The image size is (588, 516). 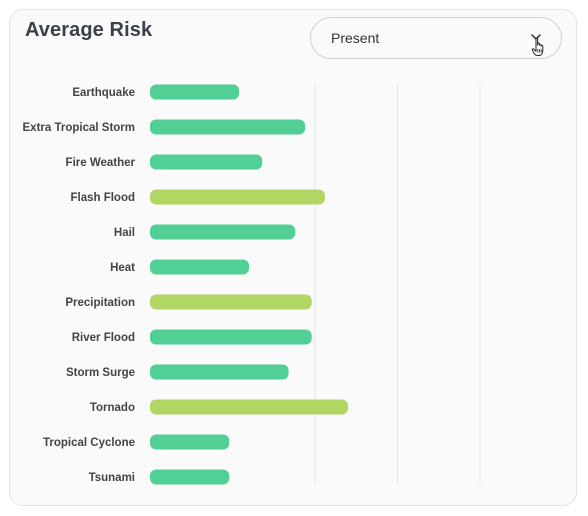 What do you see at coordinates (103, 93) in the screenshot?
I see `category-label: Earthquake` at bounding box center [103, 93].